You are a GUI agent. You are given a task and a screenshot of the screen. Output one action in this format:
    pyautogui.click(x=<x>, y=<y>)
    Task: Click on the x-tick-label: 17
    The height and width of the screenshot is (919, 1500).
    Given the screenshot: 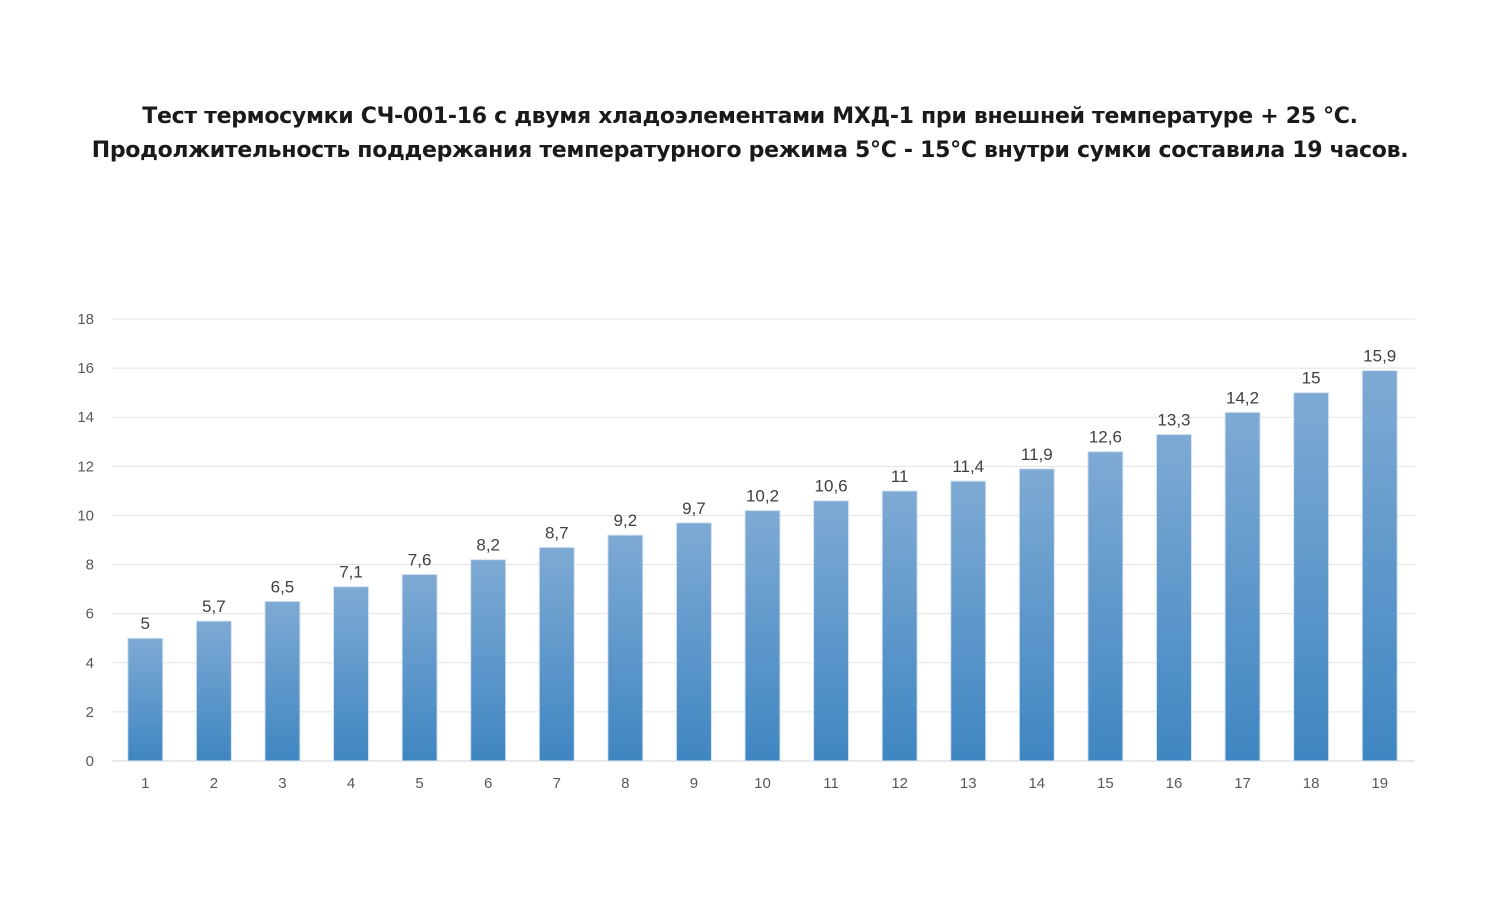 What is the action you would take?
    pyautogui.click(x=1242, y=783)
    